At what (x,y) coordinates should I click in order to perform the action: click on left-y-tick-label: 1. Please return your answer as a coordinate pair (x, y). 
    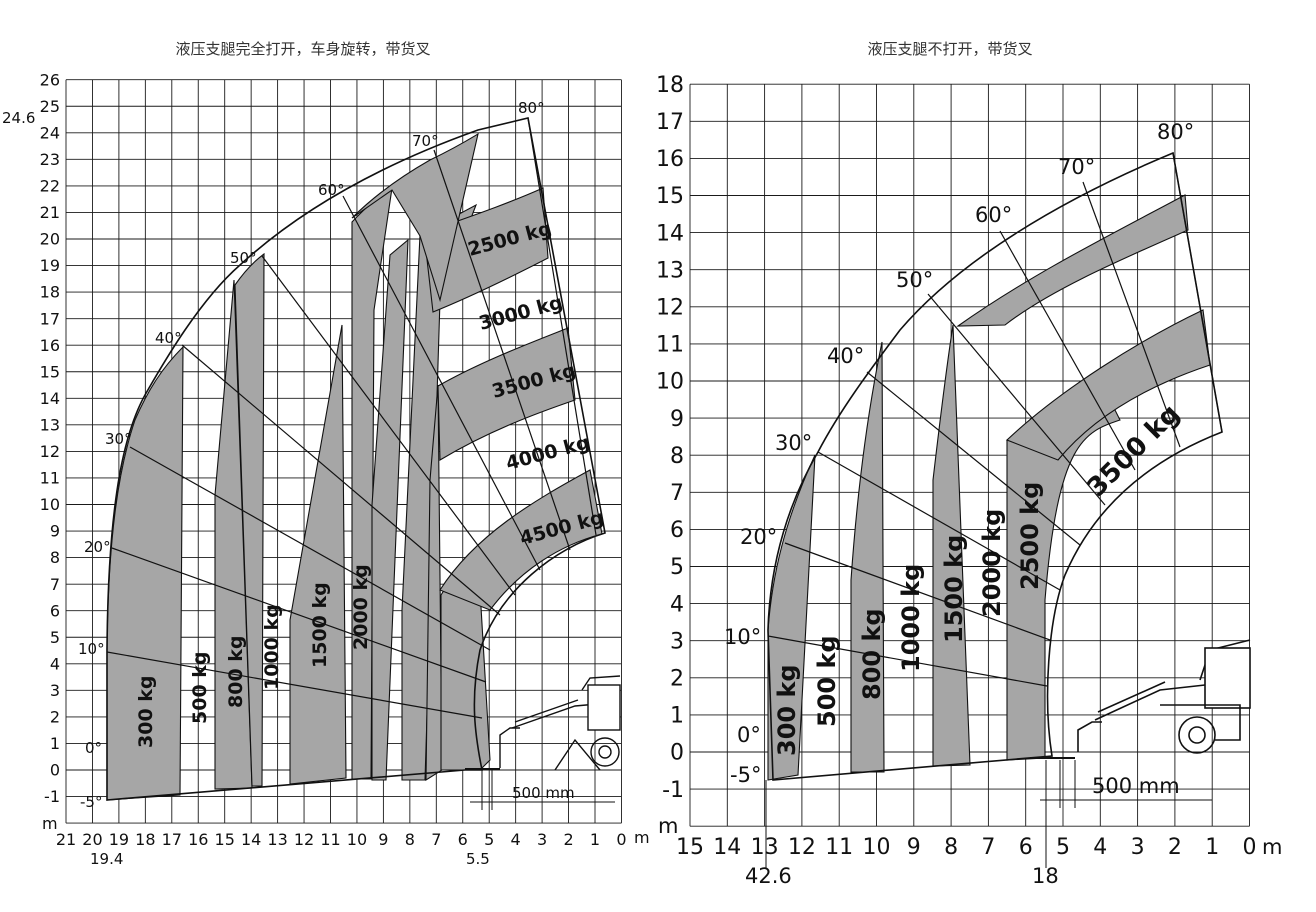
    Looking at the image, I should click on (55, 743).